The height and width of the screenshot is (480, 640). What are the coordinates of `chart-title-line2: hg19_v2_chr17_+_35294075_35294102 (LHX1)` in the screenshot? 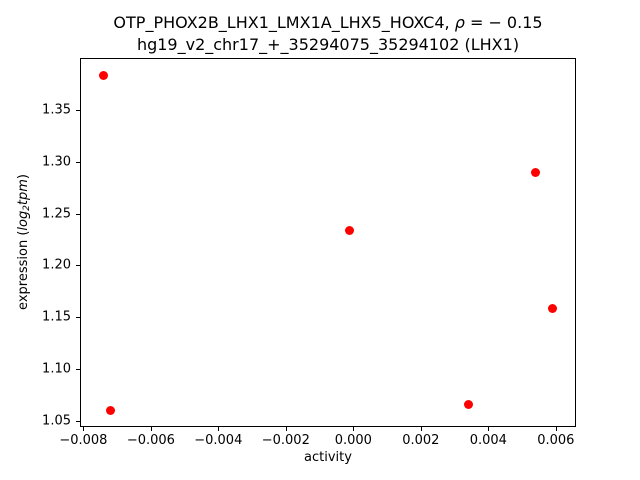 It's located at (328, 44).